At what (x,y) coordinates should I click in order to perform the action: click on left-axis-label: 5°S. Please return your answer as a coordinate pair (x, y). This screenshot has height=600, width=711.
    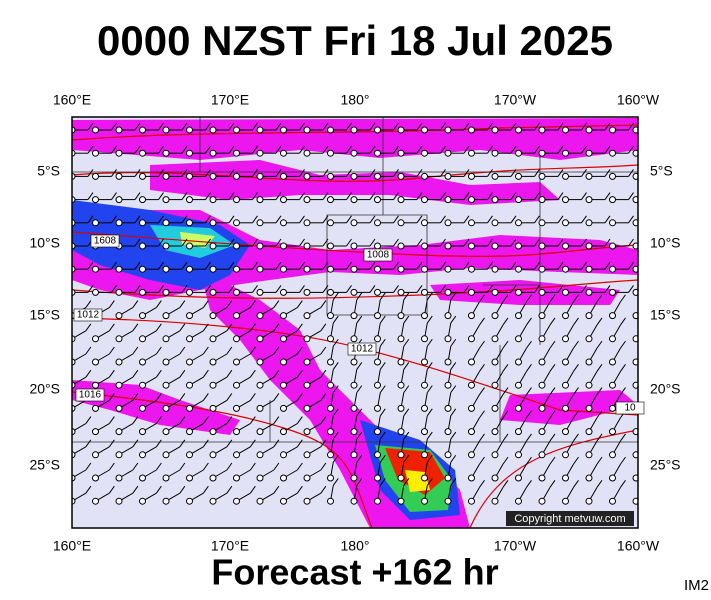
    Looking at the image, I should click on (48, 171).